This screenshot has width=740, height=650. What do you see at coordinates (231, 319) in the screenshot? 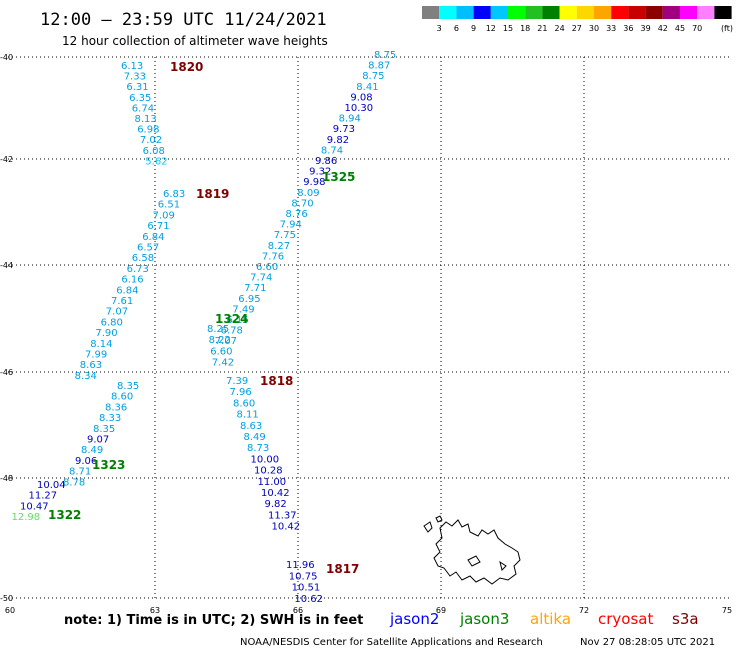
I see `pass-time-label: 1324` at bounding box center [231, 319].